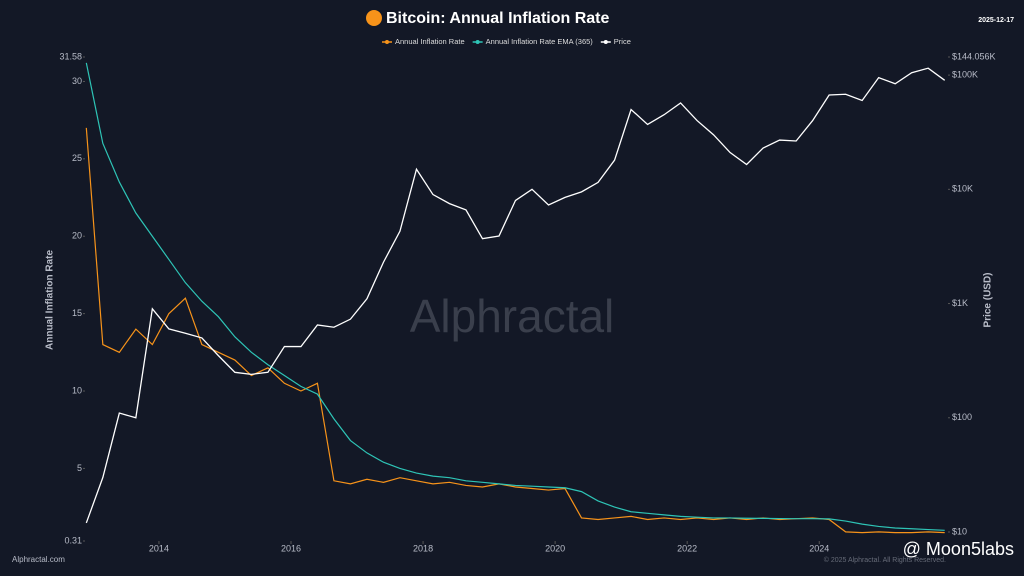 The image size is (1024, 576). What do you see at coordinates (73, 540) in the screenshot?
I see `y-tick-label: 0.31` at bounding box center [73, 540].